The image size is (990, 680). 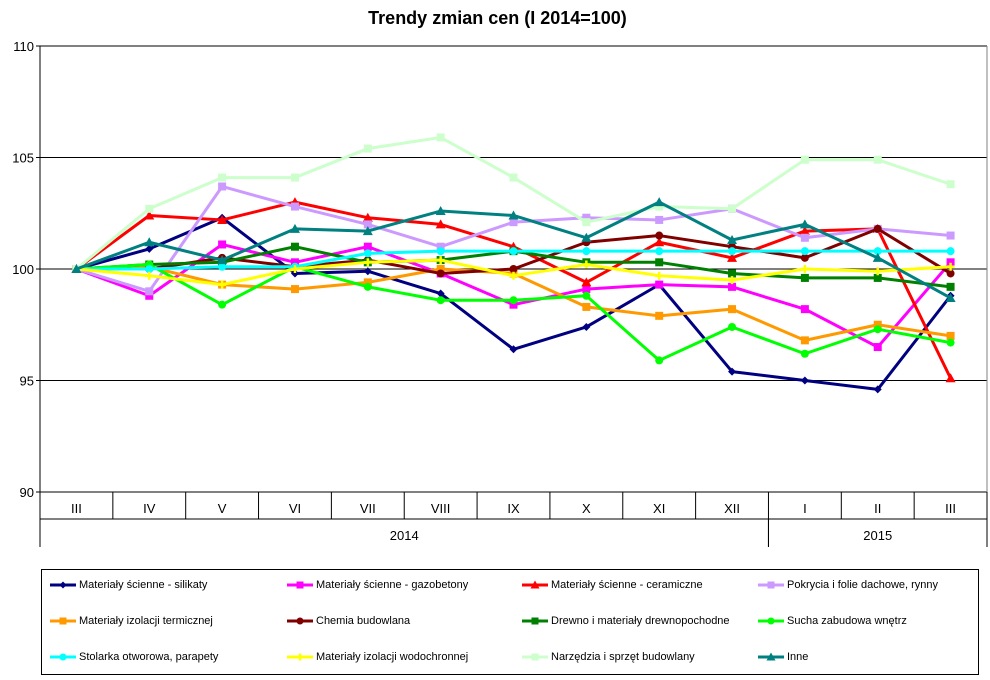 What do you see at coordinates (27, 492) in the screenshot?
I see `y-tick-label: 90` at bounding box center [27, 492].